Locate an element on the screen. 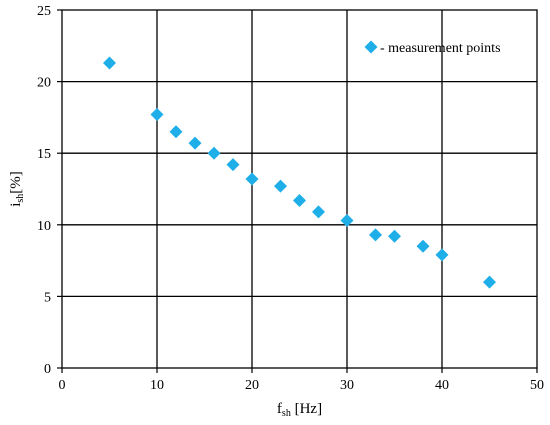 The height and width of the screenshot is (425, 550). legend-marker is located at coordinates (371, 47).